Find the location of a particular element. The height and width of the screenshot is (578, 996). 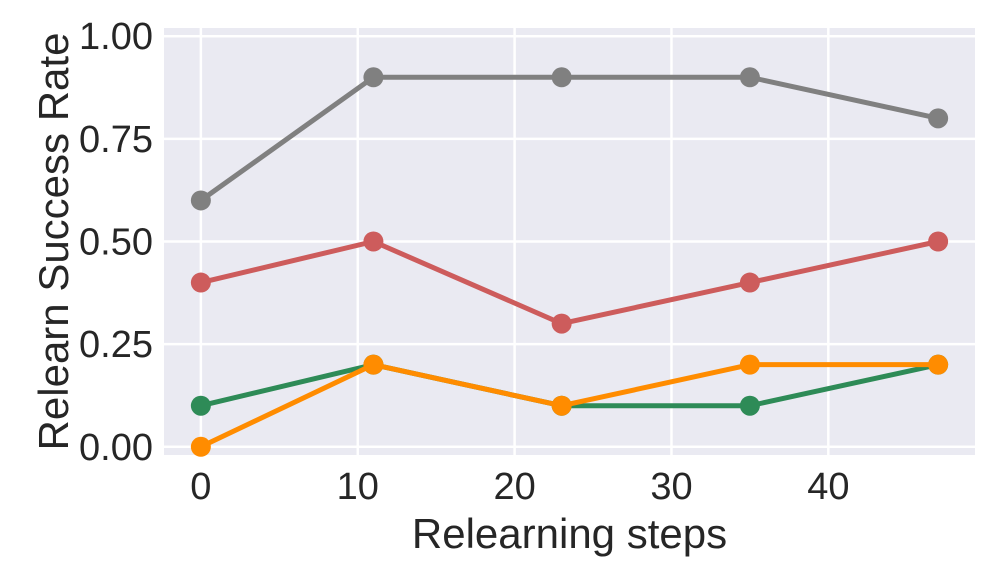

x-tick-label: 20 is located at coordinates (514, 487).